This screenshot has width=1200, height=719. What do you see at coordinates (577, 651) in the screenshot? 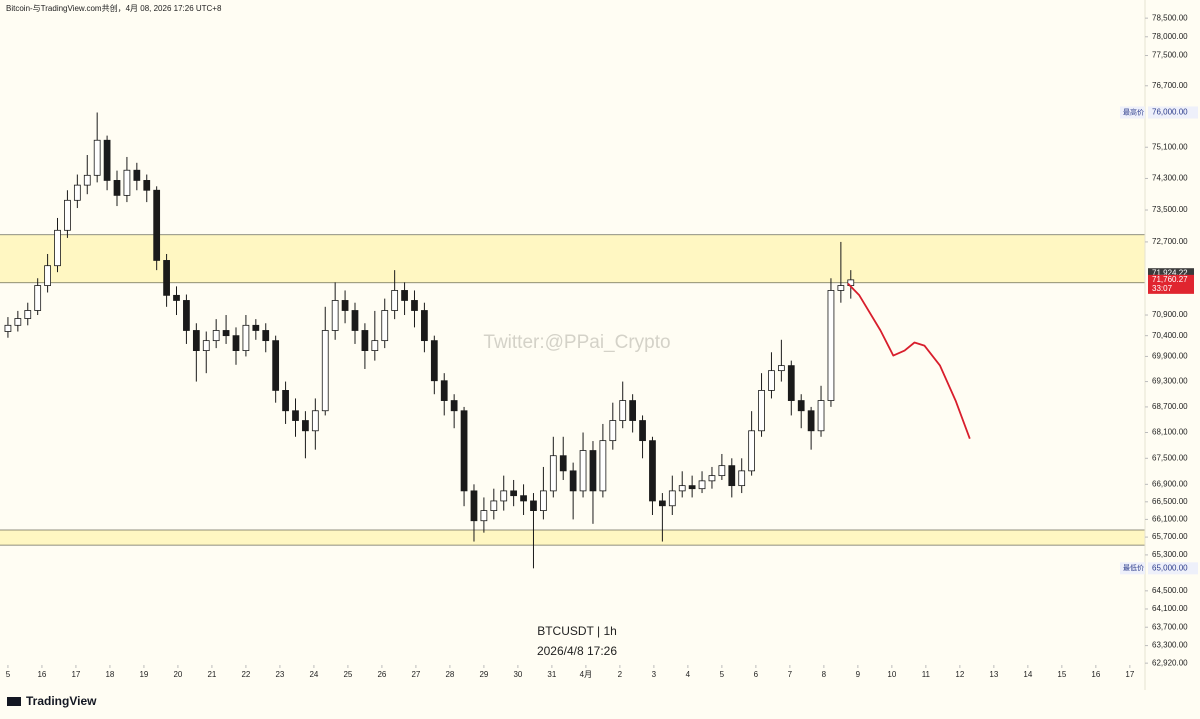
I see `timestamp: 2026/4/8 17:26` at bounding box center [577, 651].